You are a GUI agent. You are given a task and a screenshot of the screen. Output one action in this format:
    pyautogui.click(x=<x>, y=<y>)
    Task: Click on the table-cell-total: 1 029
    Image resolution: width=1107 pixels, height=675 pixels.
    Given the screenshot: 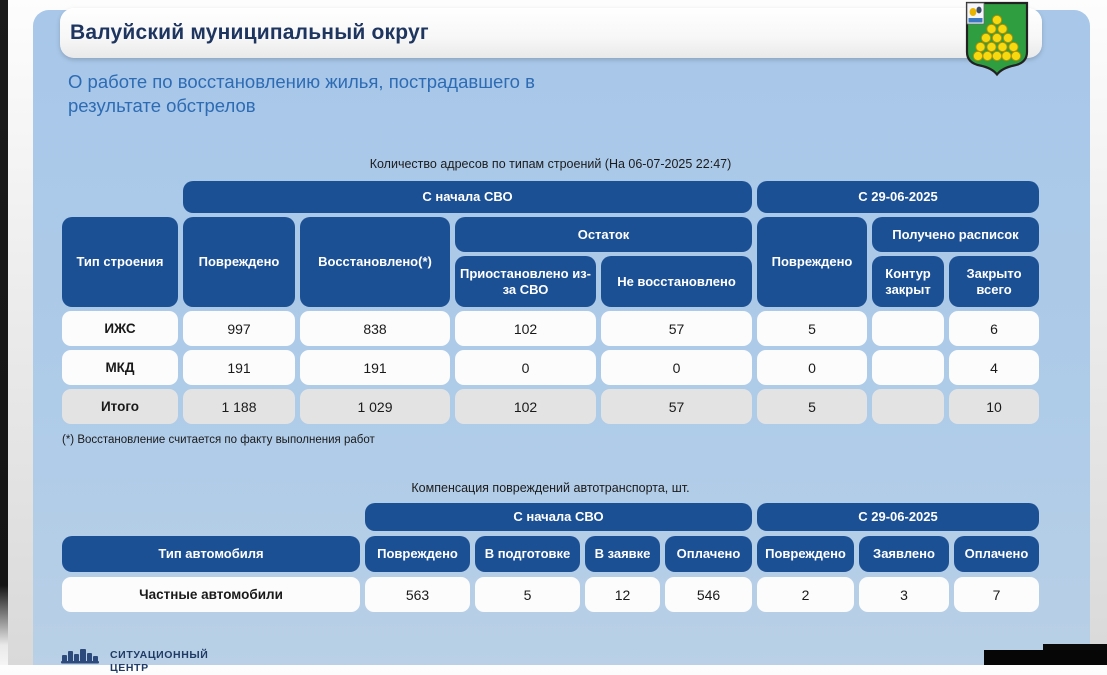 What is the action you would take?
    pyautogui.click(x=375, y=406)
    